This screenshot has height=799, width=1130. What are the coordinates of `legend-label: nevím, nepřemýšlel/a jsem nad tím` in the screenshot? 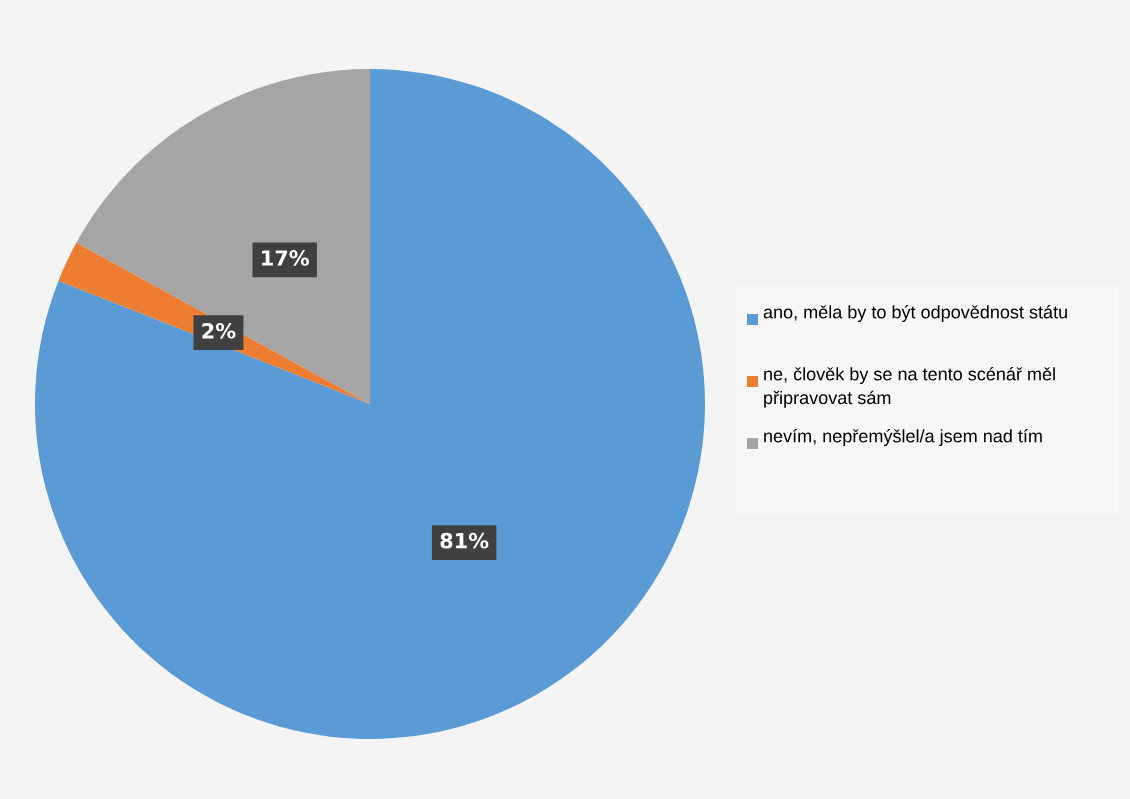 It's located at (903, 438).